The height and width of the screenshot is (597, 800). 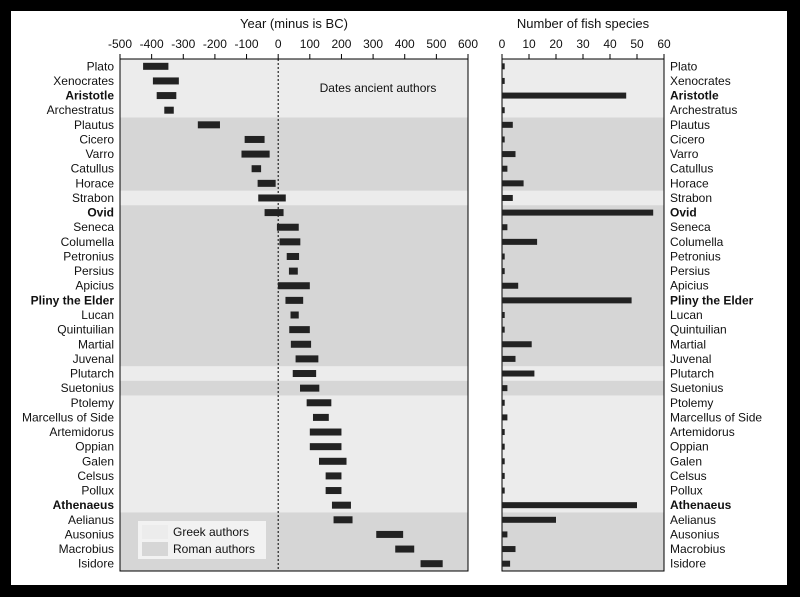 What do you see at coordinates (583, 154) in the screenshot?
I see `band-species-varro` at bounding box center [583, 154].